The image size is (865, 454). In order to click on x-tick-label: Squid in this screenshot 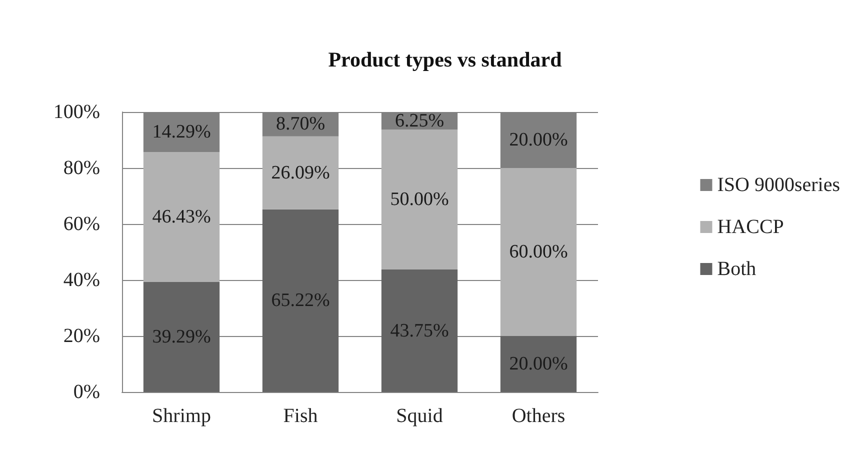, I will do `click(419, 416)`.